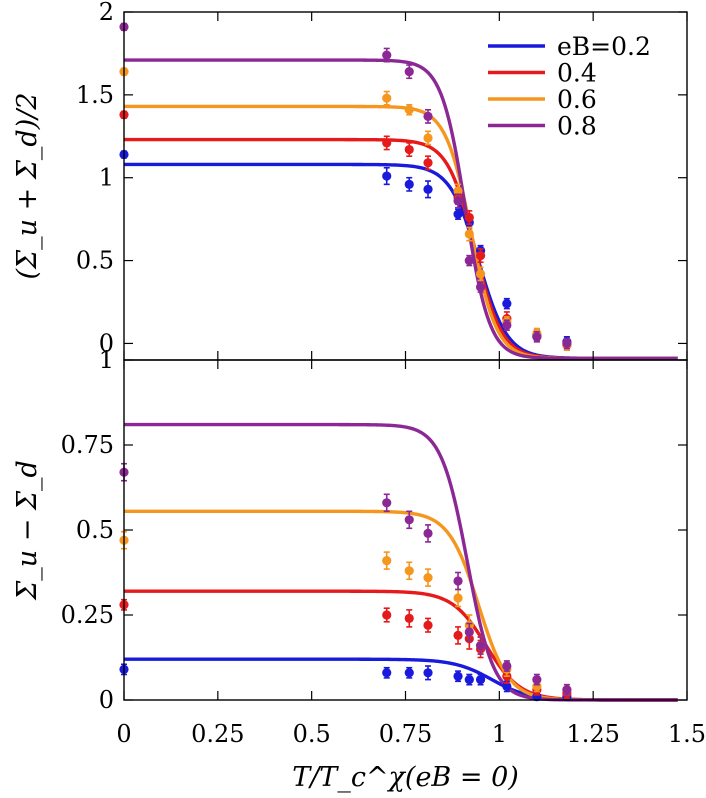  What do you see at coordinates (405, 734) in the screenshot?
I see `xtick-label-0-75: 0.75` at bounding box center [405, 734].